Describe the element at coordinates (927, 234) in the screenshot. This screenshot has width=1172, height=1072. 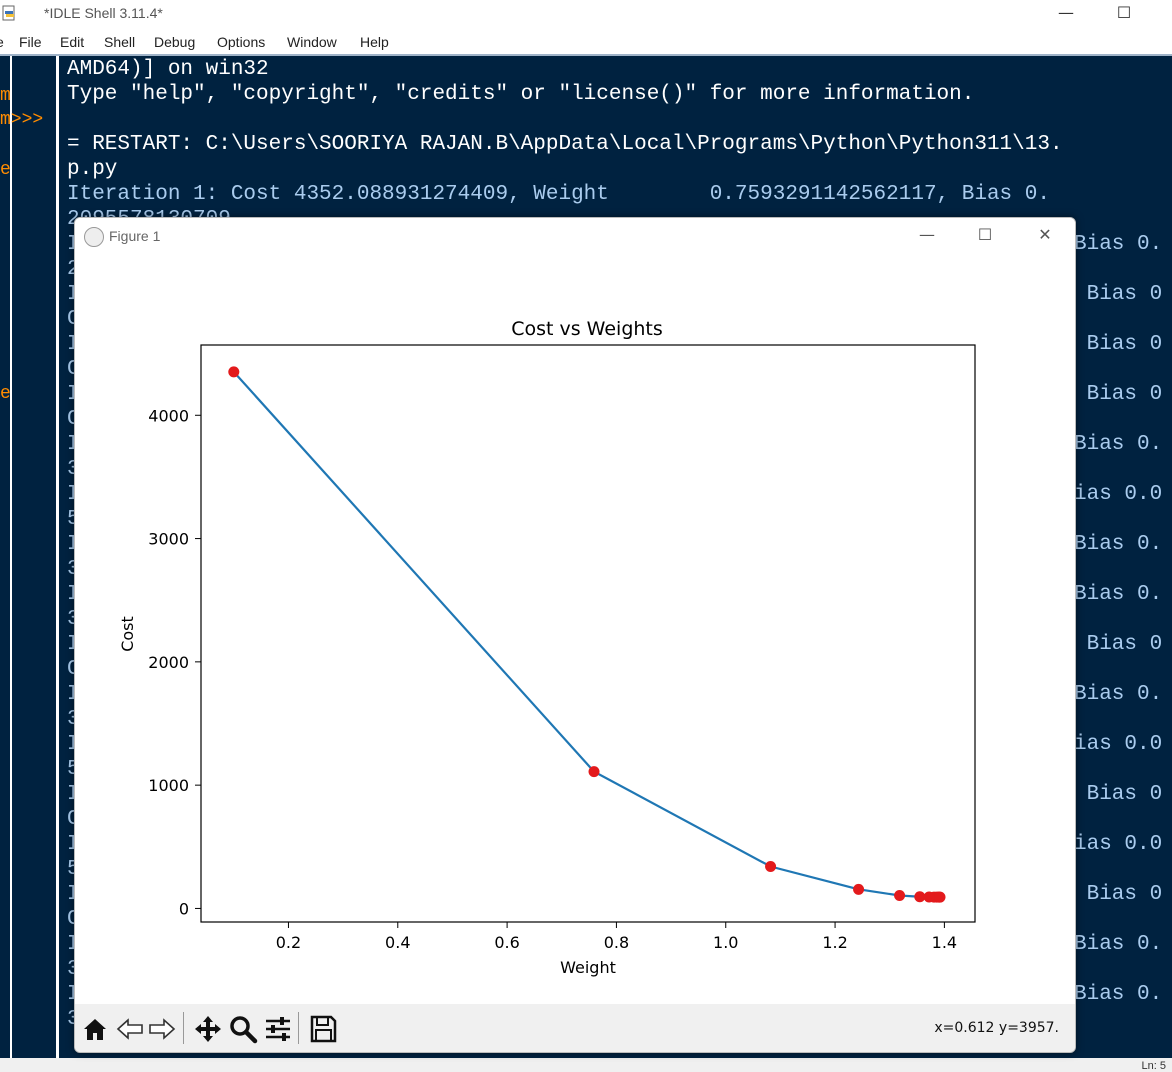
I see `figure-minimize-button: —` at that location.